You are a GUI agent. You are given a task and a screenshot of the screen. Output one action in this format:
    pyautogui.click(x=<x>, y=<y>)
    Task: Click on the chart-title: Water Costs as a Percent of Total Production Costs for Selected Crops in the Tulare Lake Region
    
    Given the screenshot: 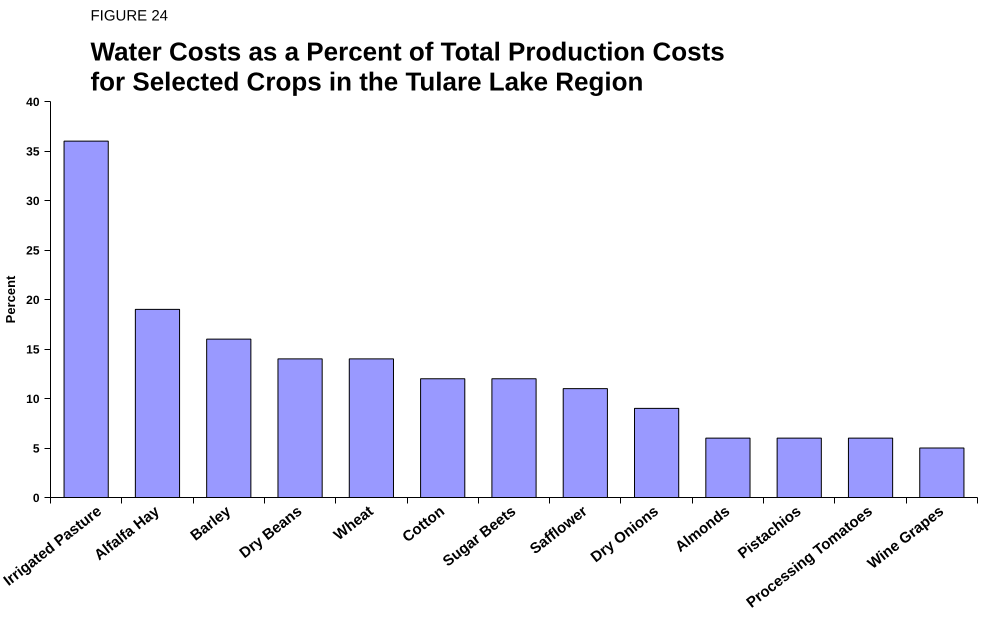 What is the action you would take?
    pyautogui.click(x=407, y=66)
    